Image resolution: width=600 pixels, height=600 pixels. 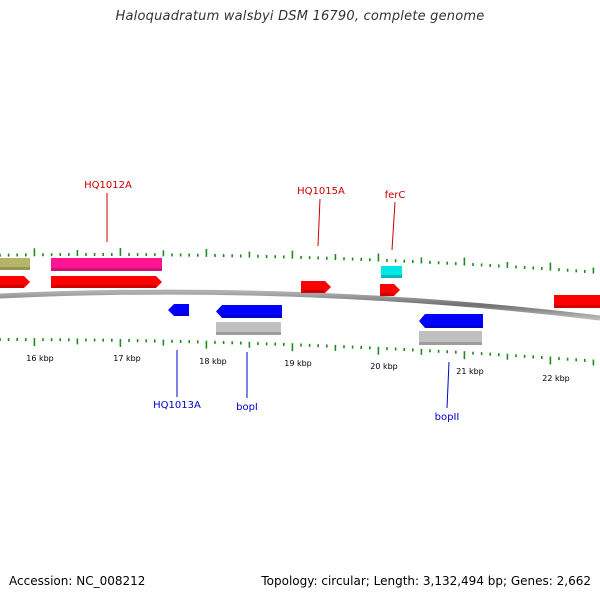 I want to click on feature-track, so click(x=300, y=301).